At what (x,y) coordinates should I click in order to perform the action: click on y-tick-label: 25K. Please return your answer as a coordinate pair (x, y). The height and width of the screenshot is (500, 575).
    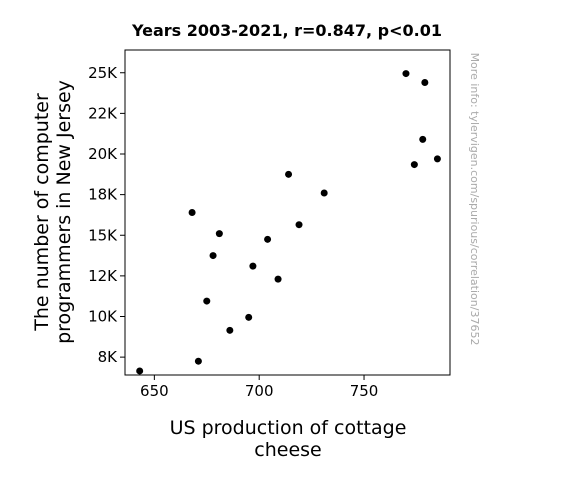
    Looking at the image, I should click on (103, 73).